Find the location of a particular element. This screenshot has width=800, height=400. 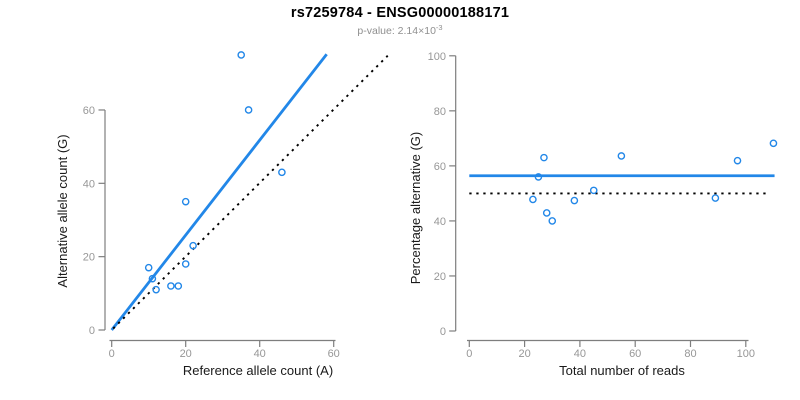

left-x-axis-title: Reference allele count (A) is located at coordinates (258, 370).